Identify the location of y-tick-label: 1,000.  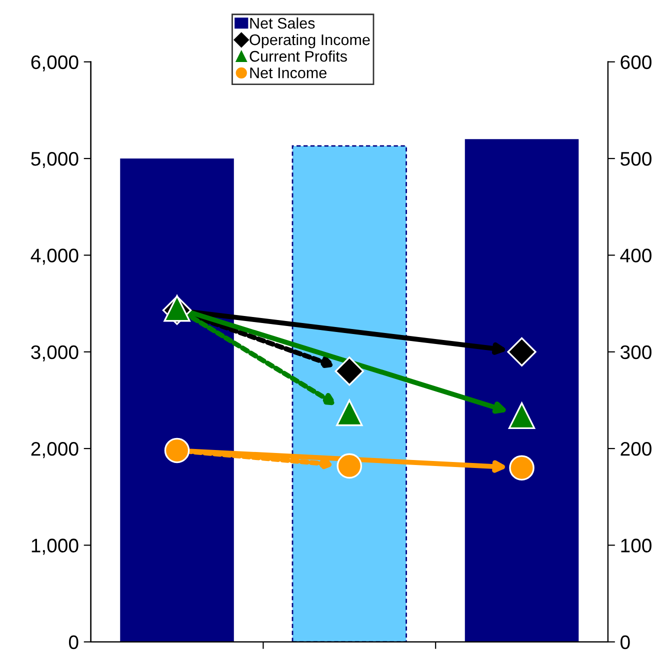
(55, 546).